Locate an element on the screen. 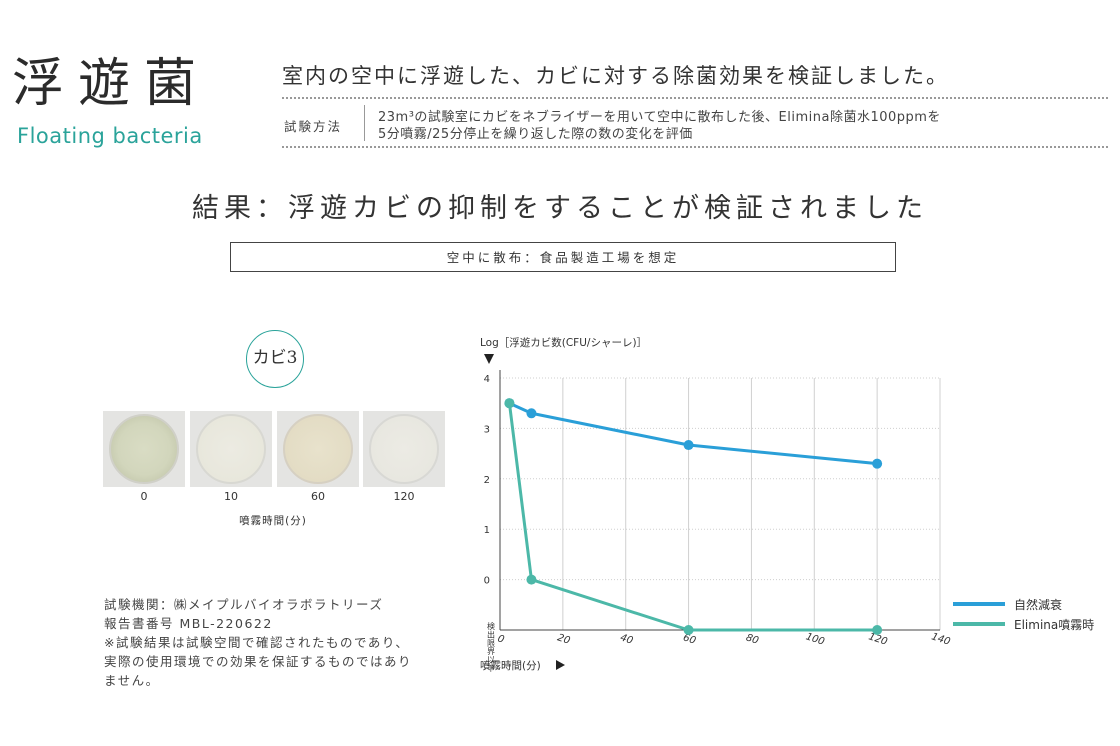 This screenshot has height=746, width=1120. plate-label: 60 is located at coordinates (318, 496).